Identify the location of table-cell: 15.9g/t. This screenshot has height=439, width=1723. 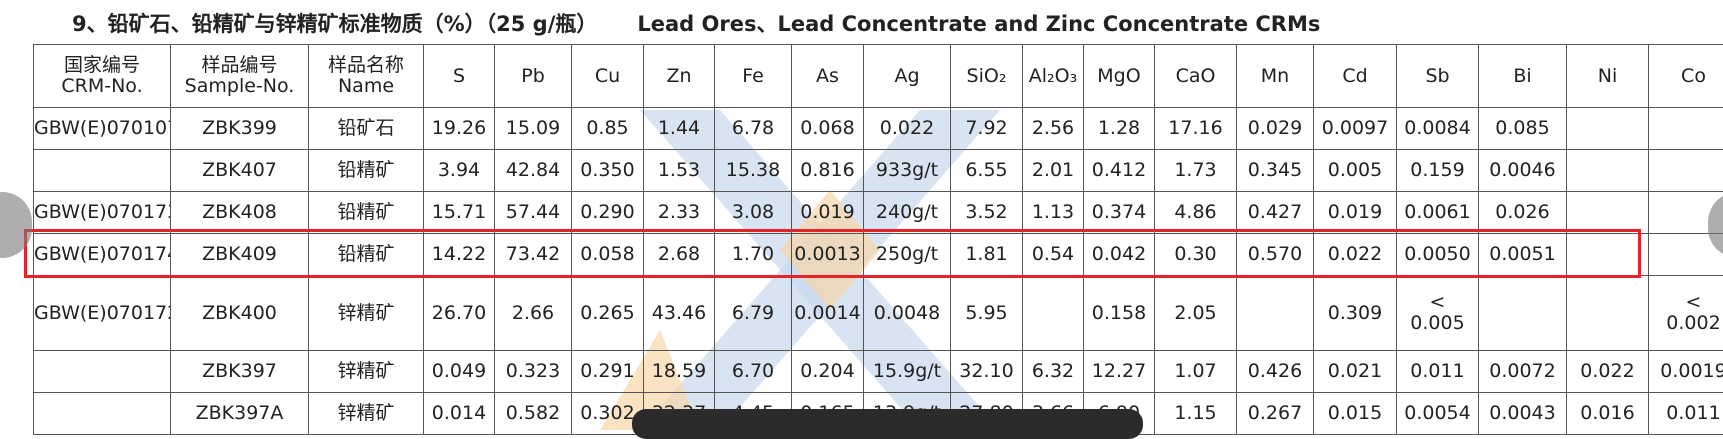
(907, 372).